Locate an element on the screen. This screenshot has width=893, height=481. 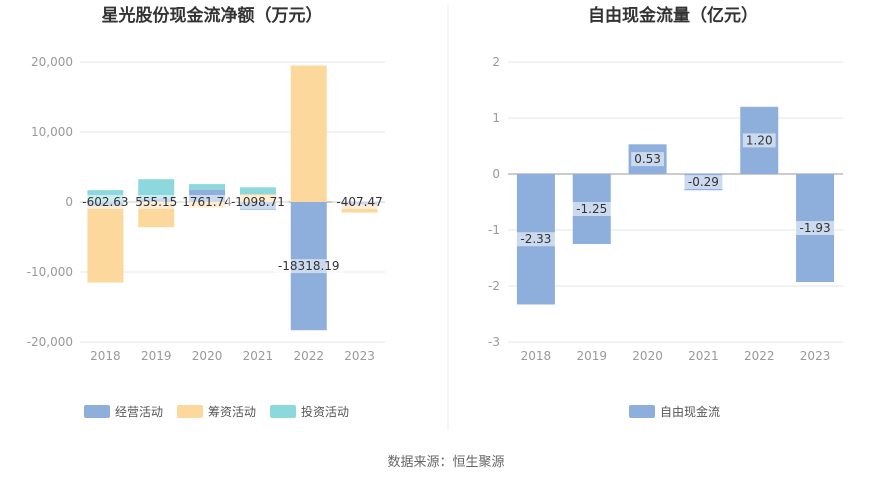
data-label: -1098.71 is located at coordinates (258, 202).